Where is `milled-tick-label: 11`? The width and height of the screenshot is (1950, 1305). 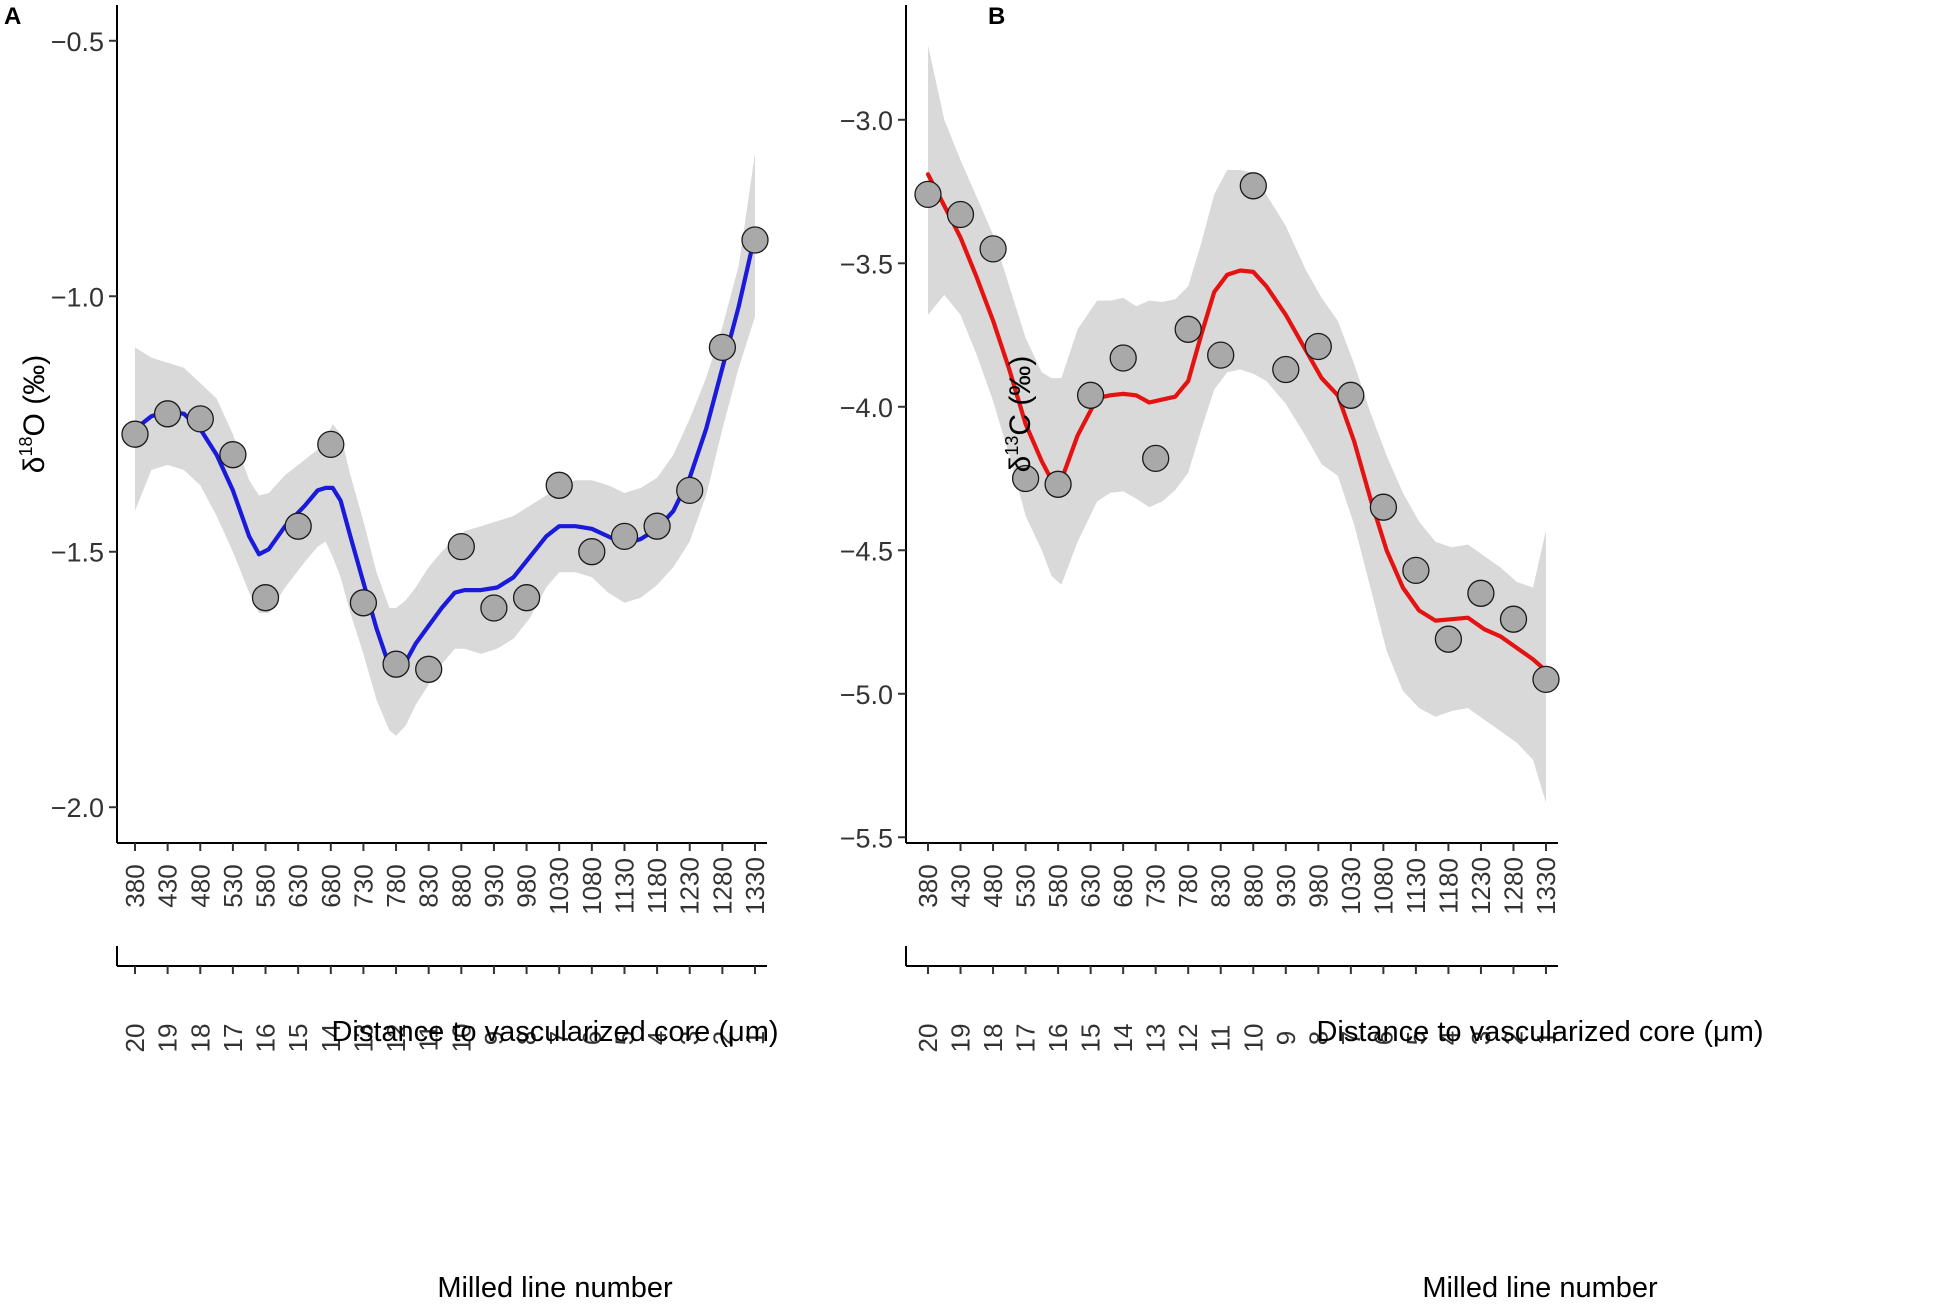 milled-tick-label: 11 is located at coordinates (1221, 1038).